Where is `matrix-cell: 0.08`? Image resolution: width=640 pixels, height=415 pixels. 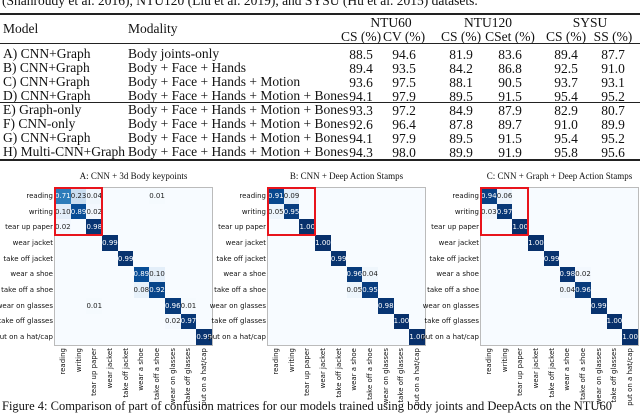 matrix-cell: 0.08 is located at coordinates (141, 290).